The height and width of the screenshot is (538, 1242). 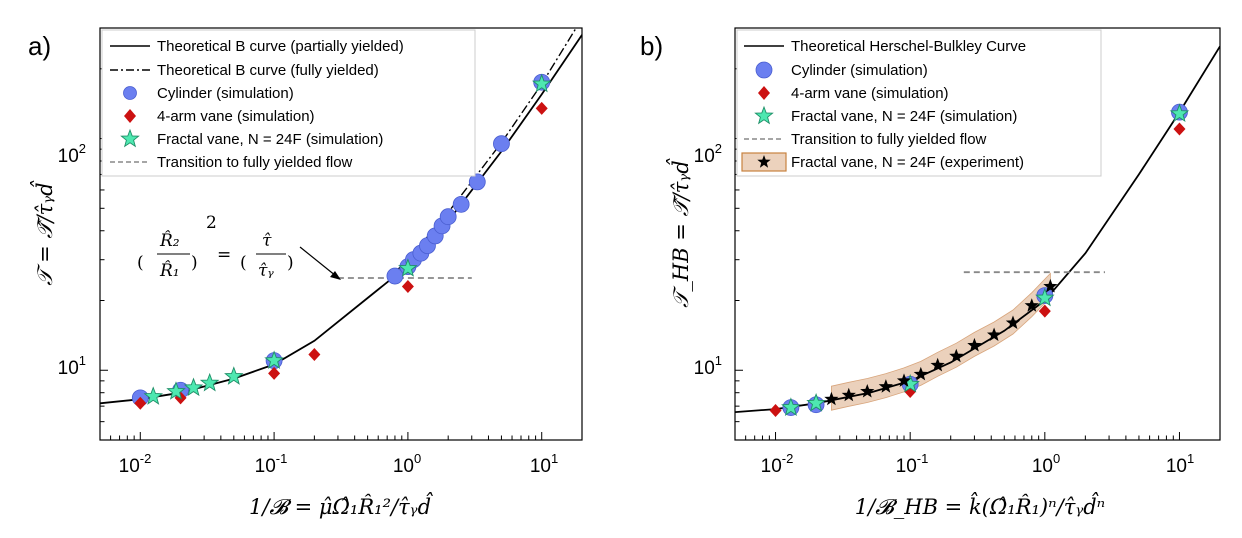 I want to click on legend-entry: Theoretical B curve (partially yielded), so click(x=280, y=46).